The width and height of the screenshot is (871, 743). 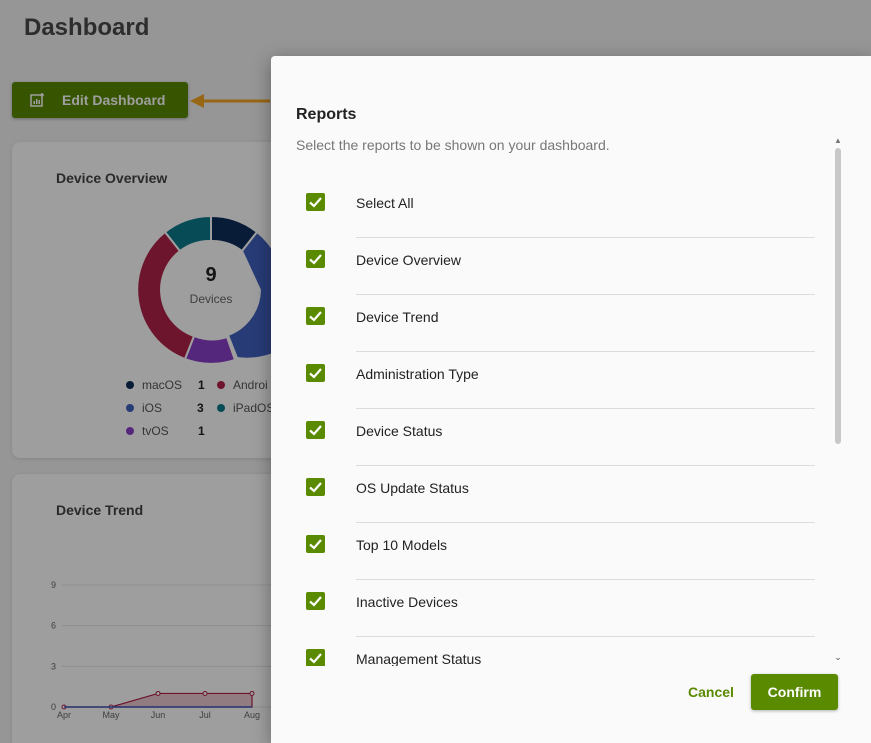 What do you see at coordinates (64, 715) in the screenshot?
I see `x-tick-label: Apr` at bounding box center [64, 715].